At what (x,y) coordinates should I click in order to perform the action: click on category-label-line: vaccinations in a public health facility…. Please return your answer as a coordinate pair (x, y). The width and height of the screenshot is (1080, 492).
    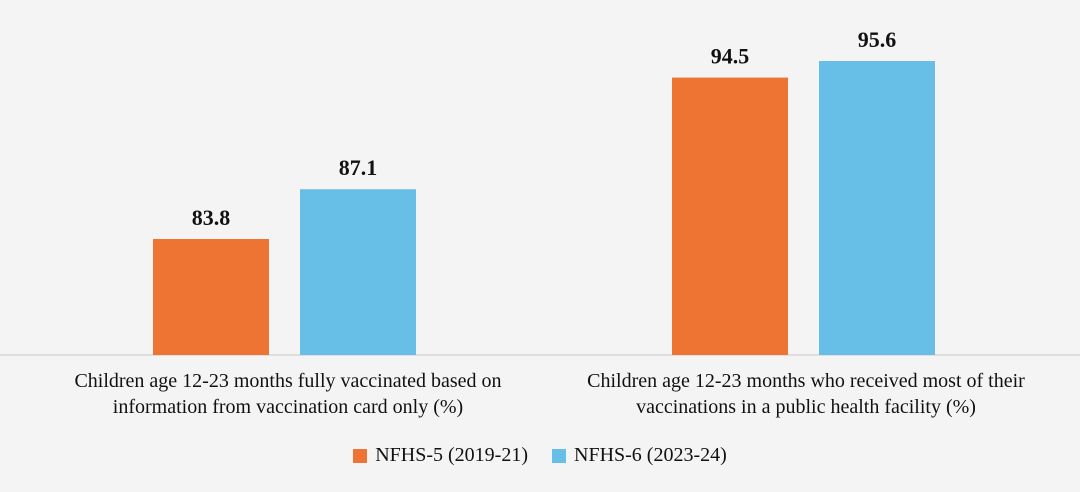
    Looking at the image, I should click on (806, 407).